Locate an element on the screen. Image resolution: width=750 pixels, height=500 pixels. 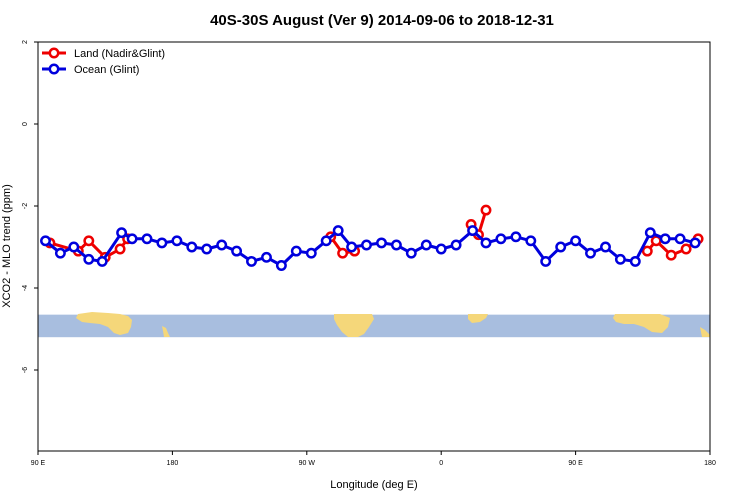
y-axis: 2 0 -2 -4 -6 is located at coordinates (30, 206).